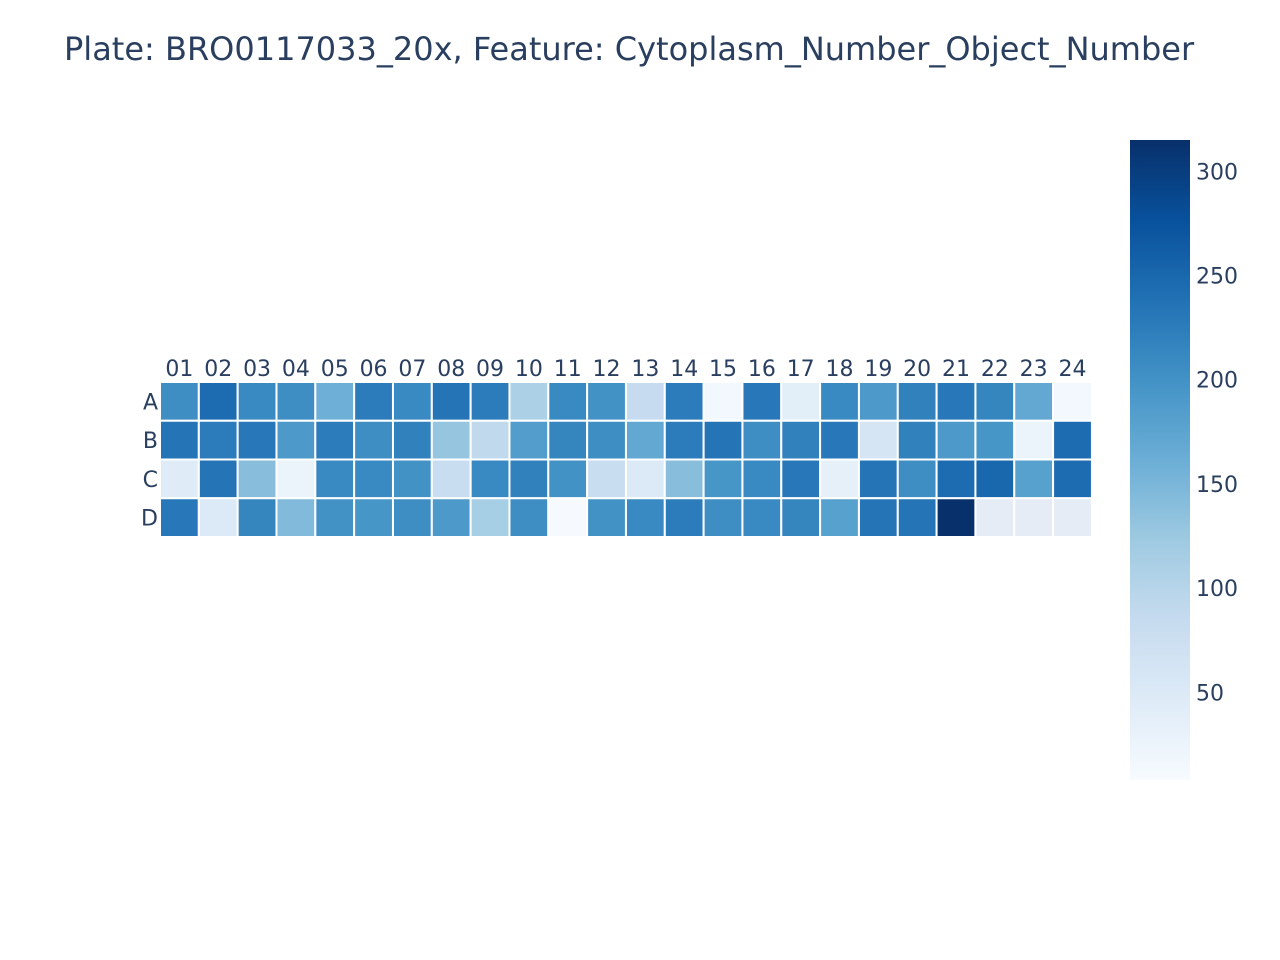  What do you see at coordinates (529, 369) in the screenshot?
I see `column-tick-label: 10` at bounding box center [529, 369].